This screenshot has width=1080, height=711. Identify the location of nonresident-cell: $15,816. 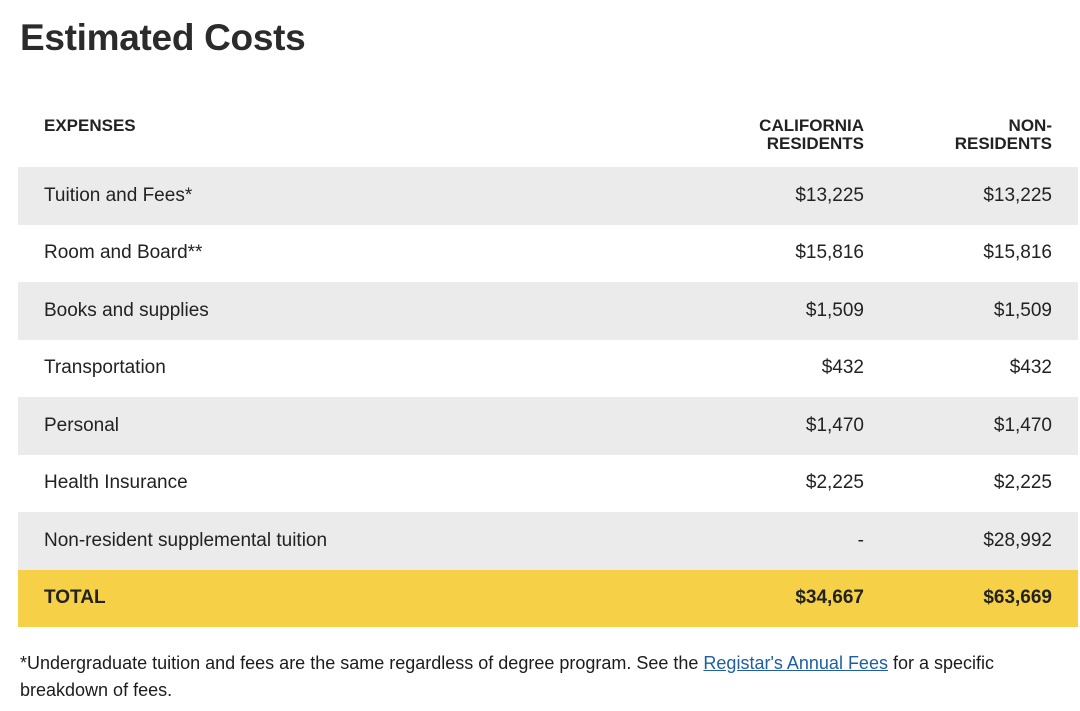
(1017, 253).